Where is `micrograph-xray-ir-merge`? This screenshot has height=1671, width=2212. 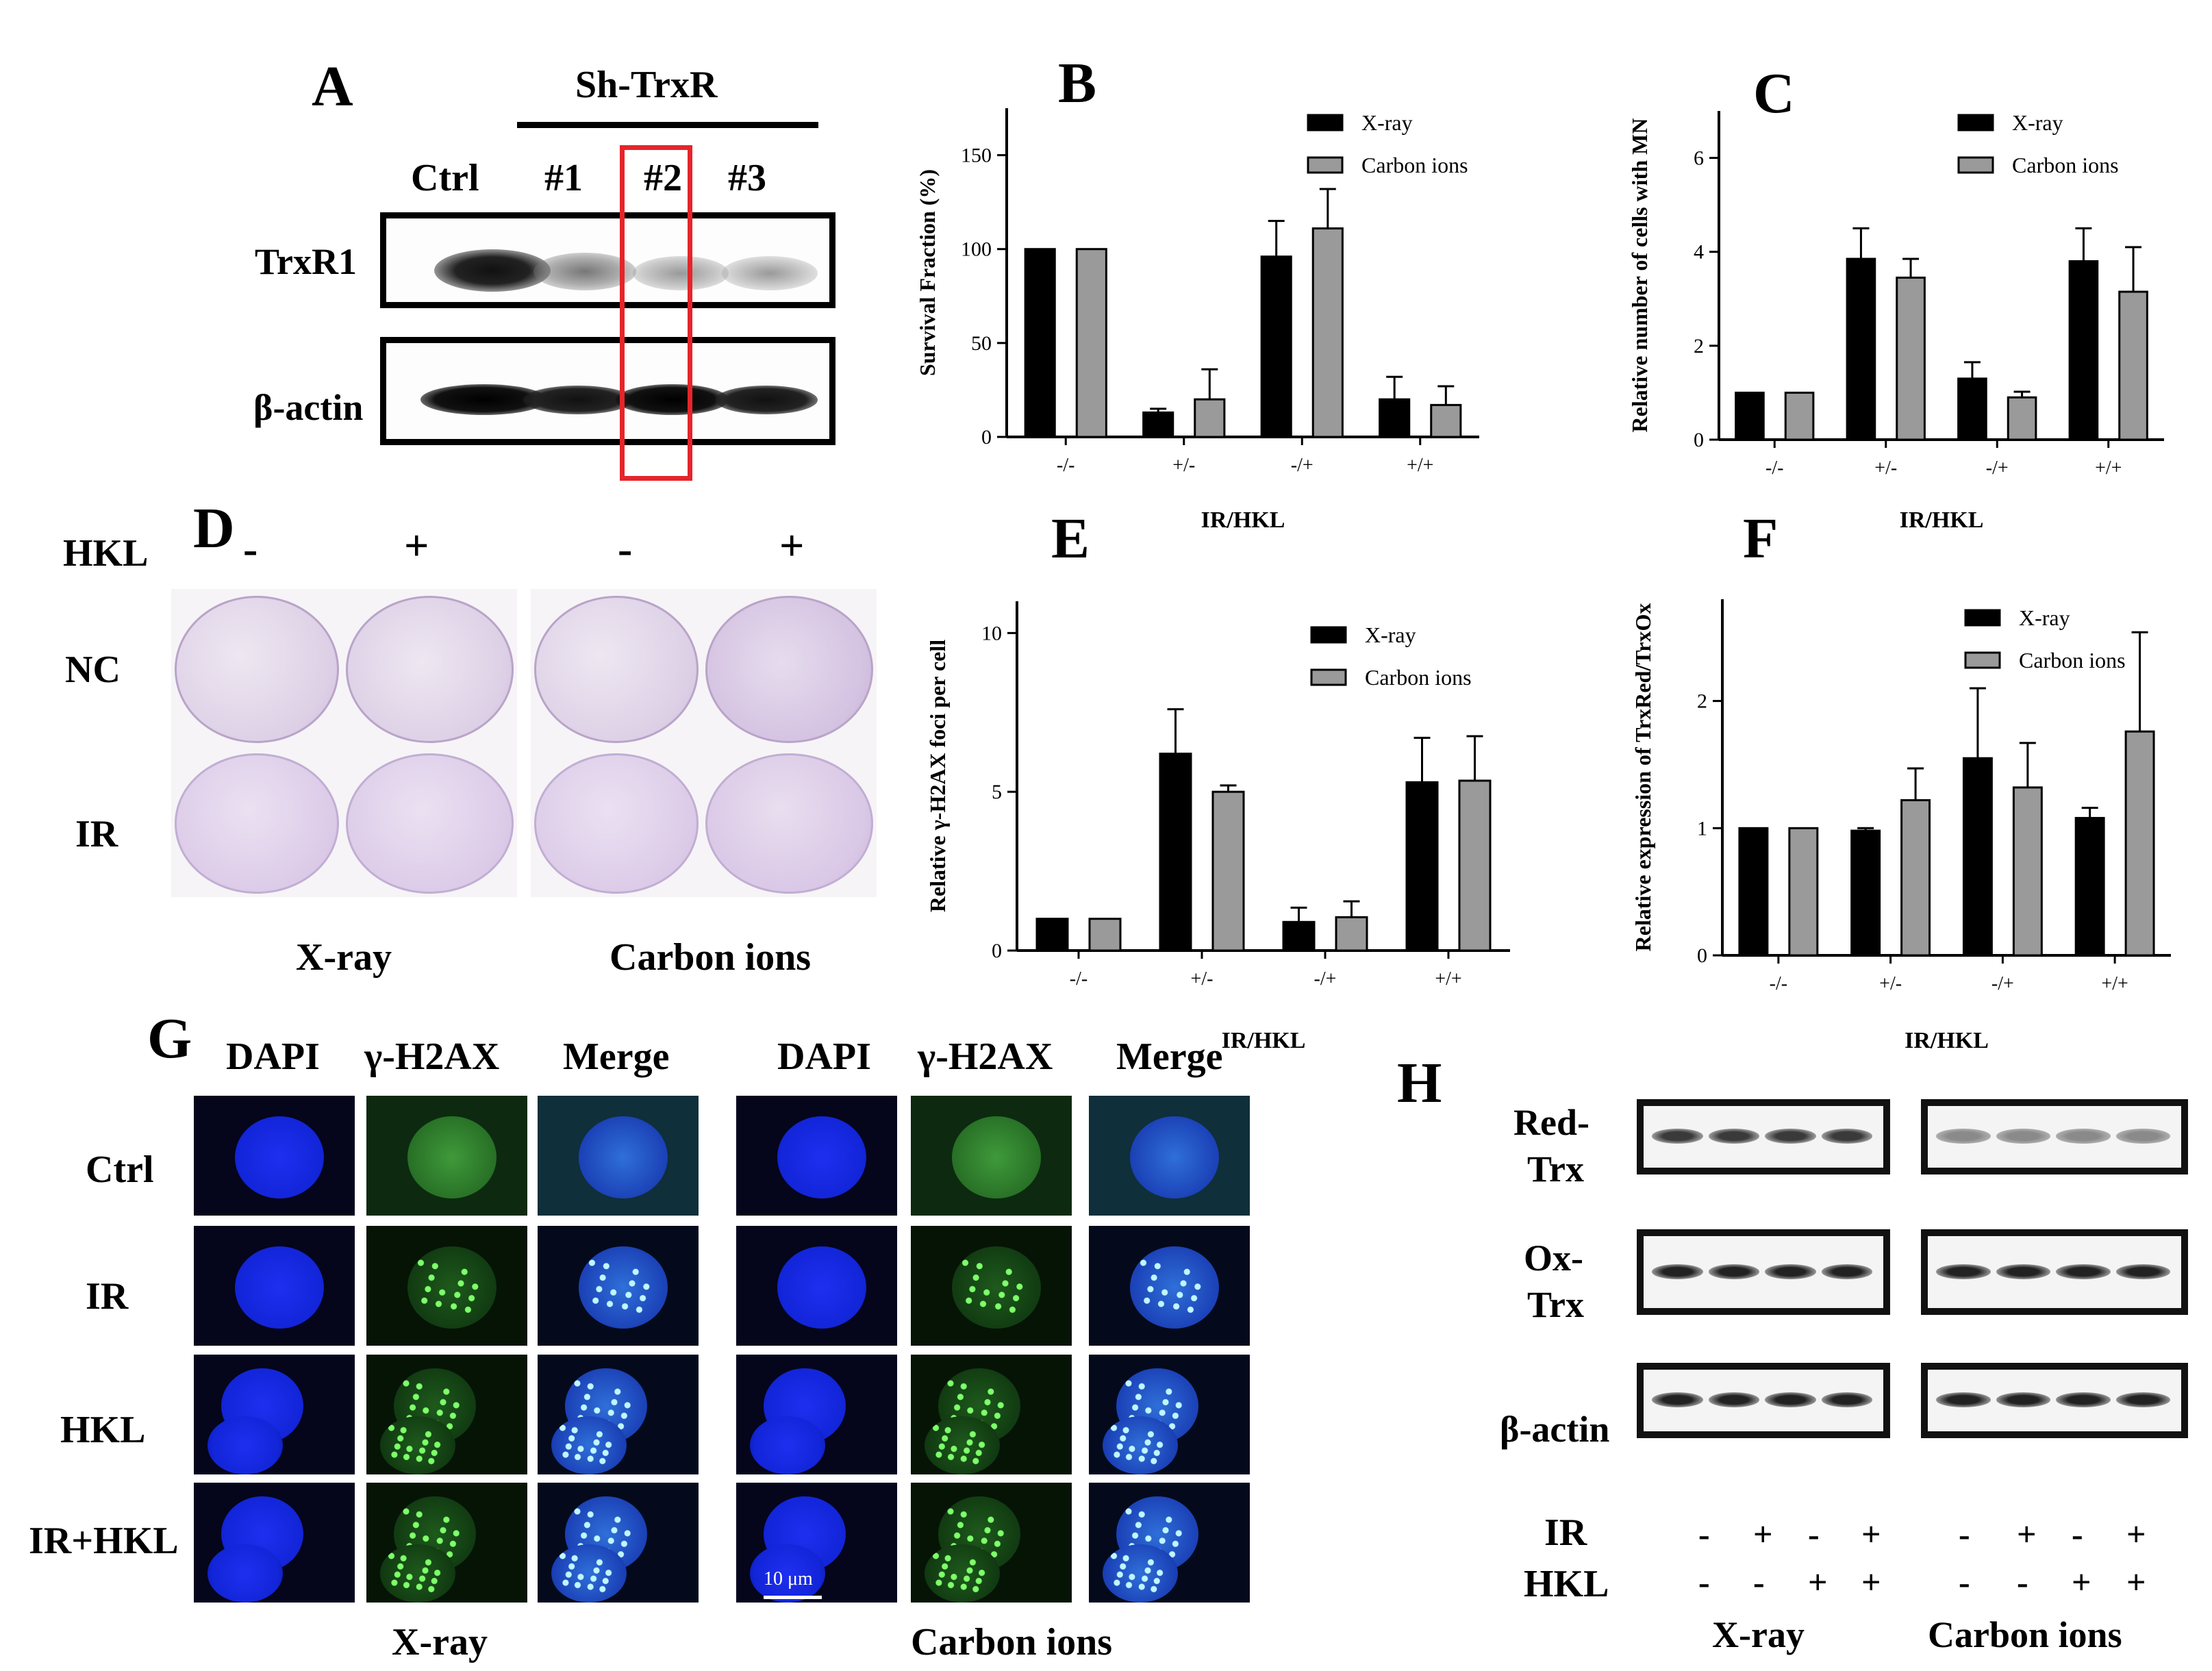 micrograph-xray-ir-merge is located at coordinates (618, 1286).